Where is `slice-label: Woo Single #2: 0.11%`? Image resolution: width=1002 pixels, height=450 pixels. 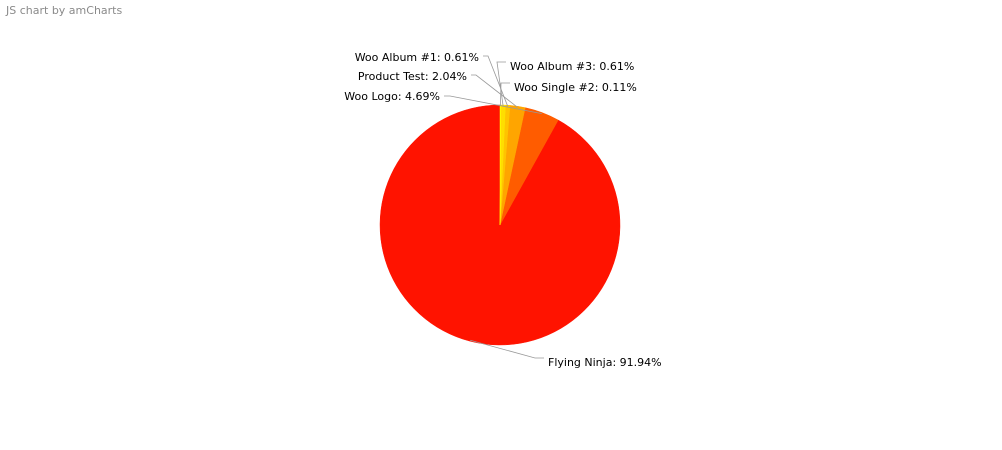 slice-label: Woo Single #2: 0.11% is located at coordinates (575, 87).